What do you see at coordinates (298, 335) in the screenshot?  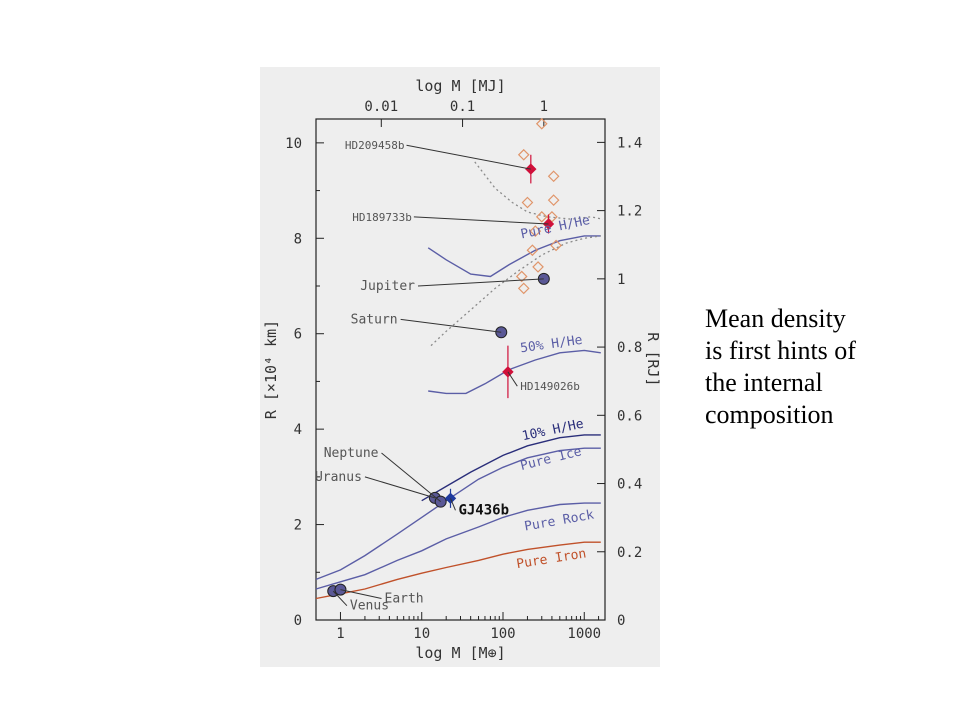 I see `y-tick-label: 6` at bounding box center [298, 335].